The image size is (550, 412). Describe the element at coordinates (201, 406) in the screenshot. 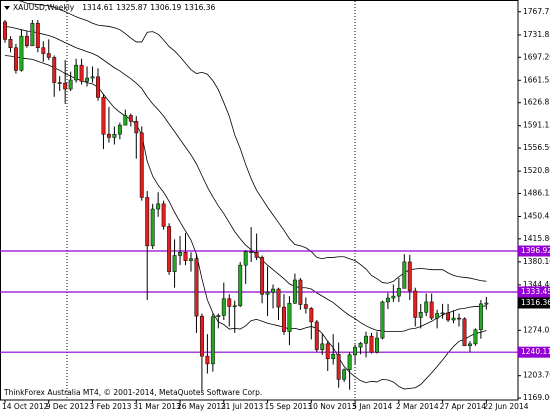

I see `x-tick-label: 26 May 2013` at that location.